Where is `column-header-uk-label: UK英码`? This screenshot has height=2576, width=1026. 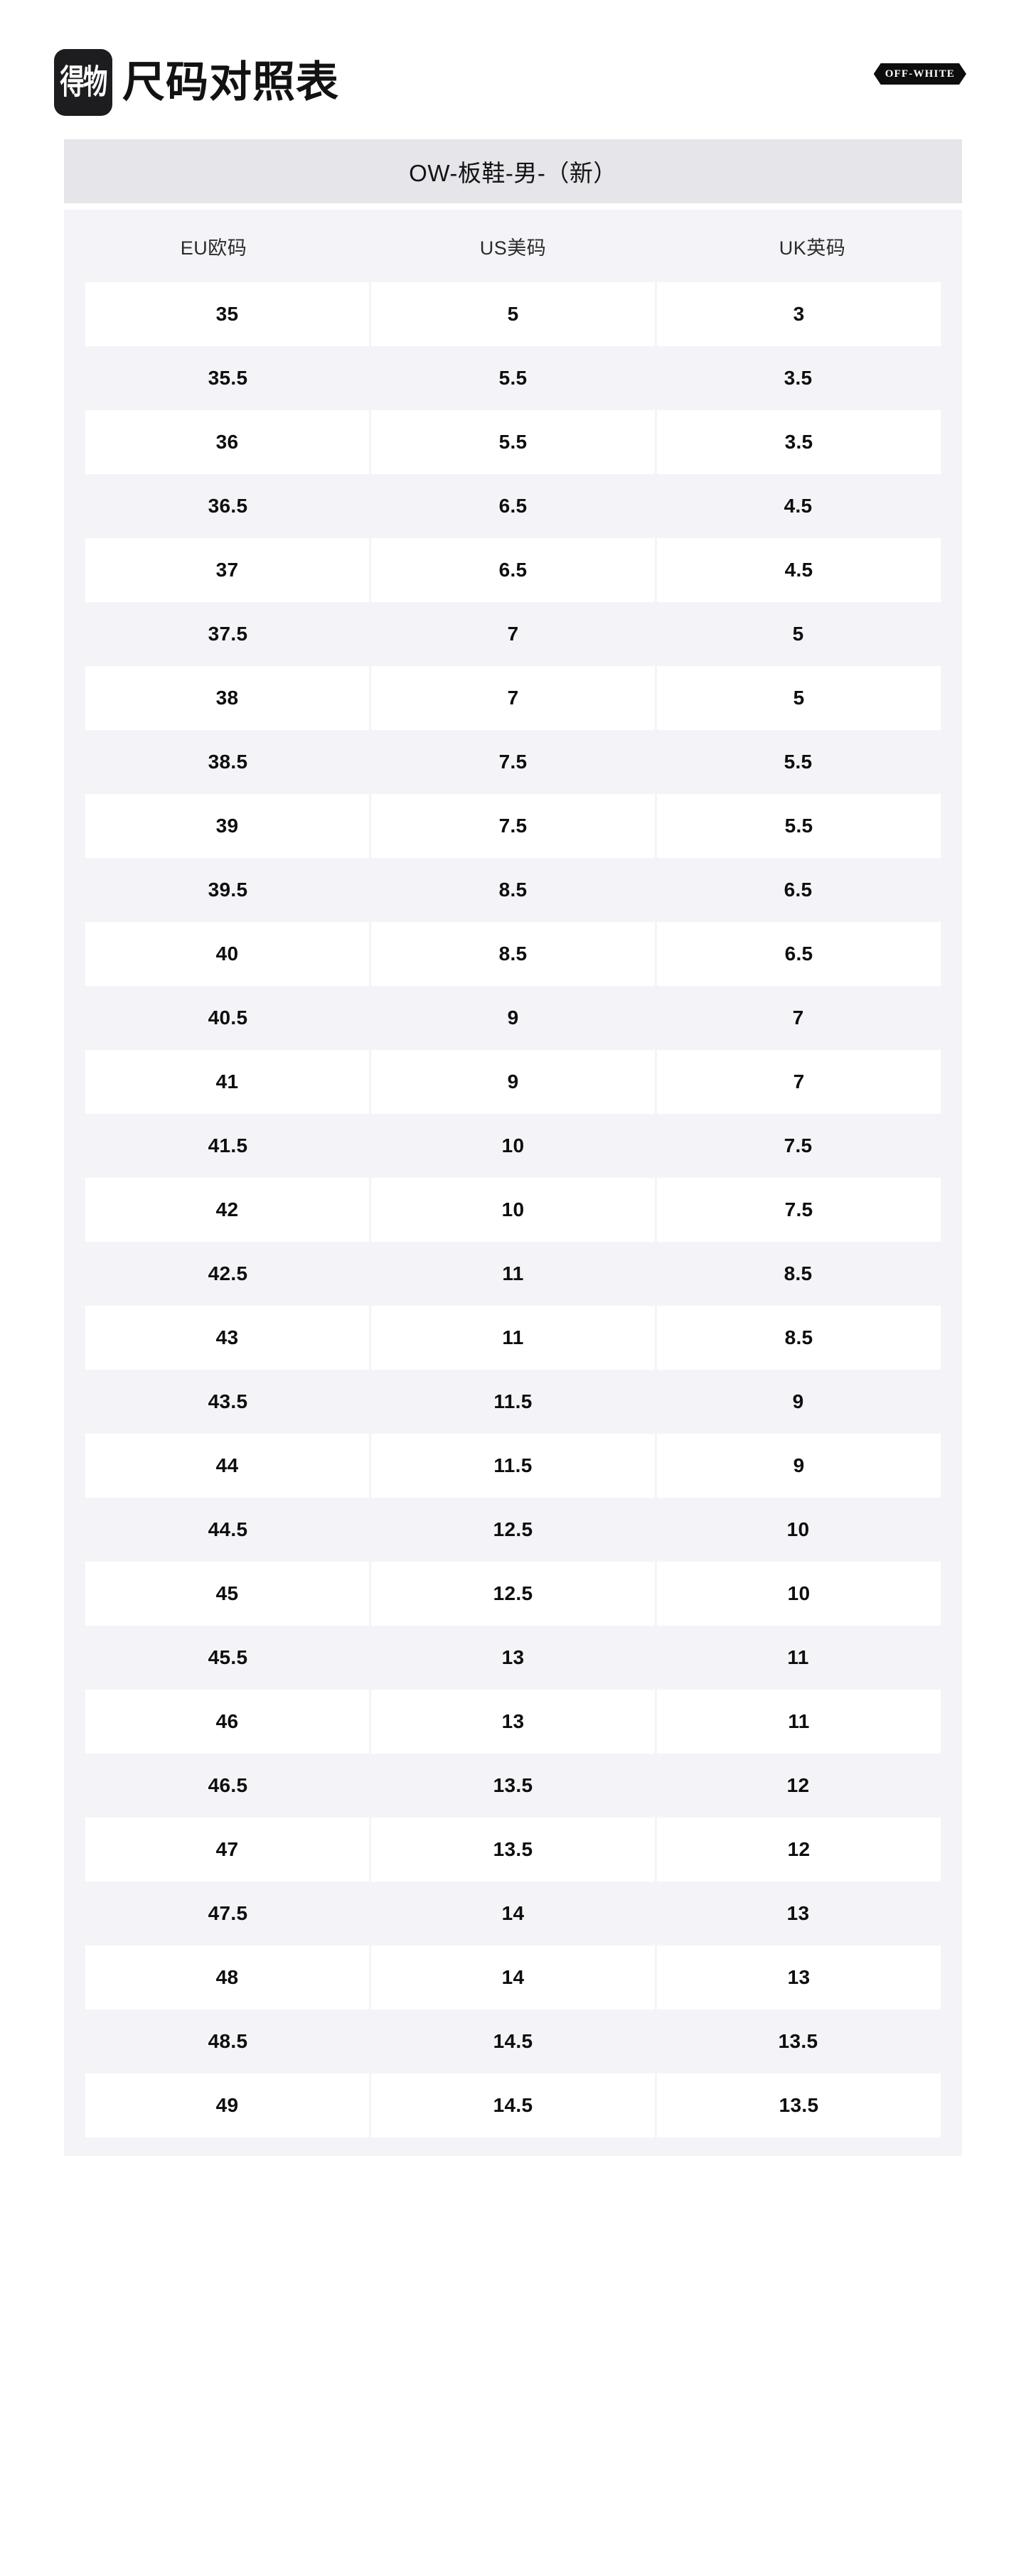 column-header-uk-label: UK英码 is located at coordinates (813, 248).